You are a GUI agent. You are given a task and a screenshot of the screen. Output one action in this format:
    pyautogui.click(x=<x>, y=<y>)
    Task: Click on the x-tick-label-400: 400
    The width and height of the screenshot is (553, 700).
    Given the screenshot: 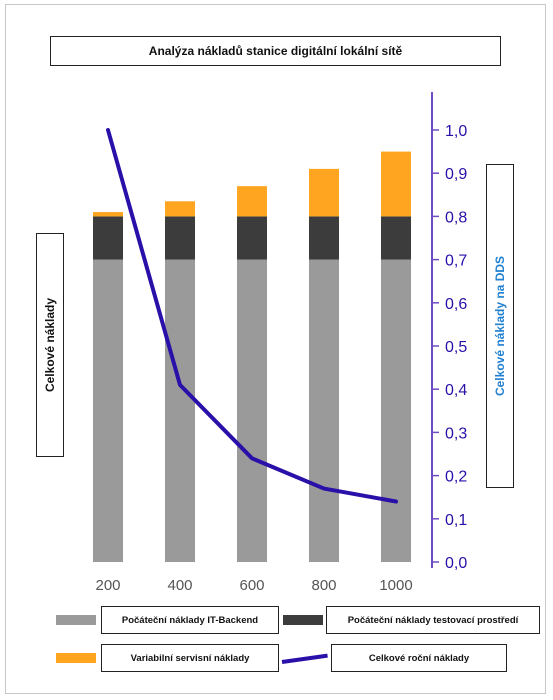 What is the action you would take?
    pyautogui.click(x=179, y=585)
    